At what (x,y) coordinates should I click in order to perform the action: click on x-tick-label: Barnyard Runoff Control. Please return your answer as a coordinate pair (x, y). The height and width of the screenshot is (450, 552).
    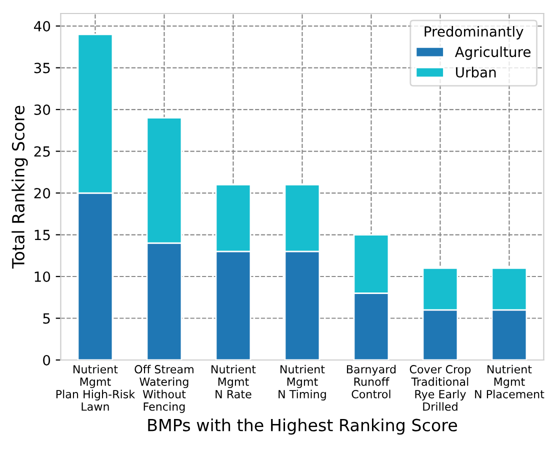
    Looking at the image, I should click on (371, 381).